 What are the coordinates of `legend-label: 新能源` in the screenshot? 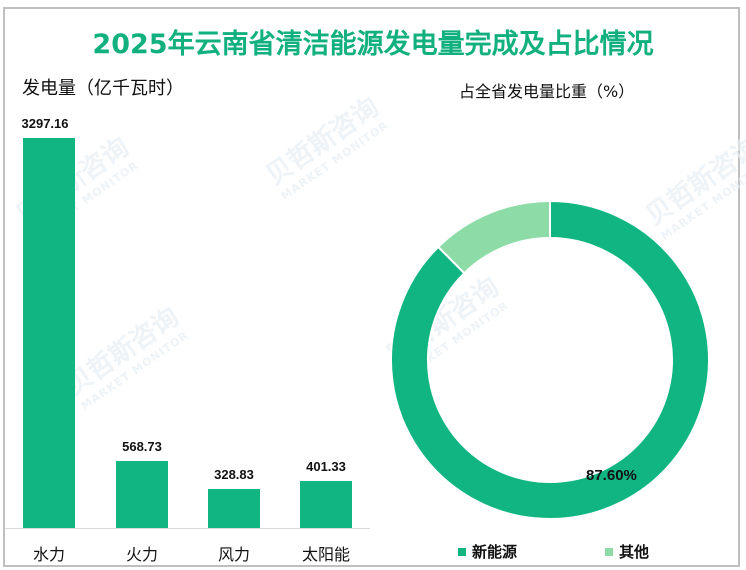 It's located at (495, 552).